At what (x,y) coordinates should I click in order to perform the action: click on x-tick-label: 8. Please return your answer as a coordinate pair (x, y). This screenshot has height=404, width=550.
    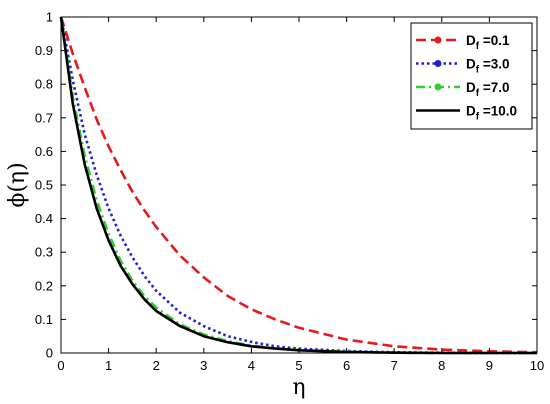
    Looking at the image, I should click on (441, 365).